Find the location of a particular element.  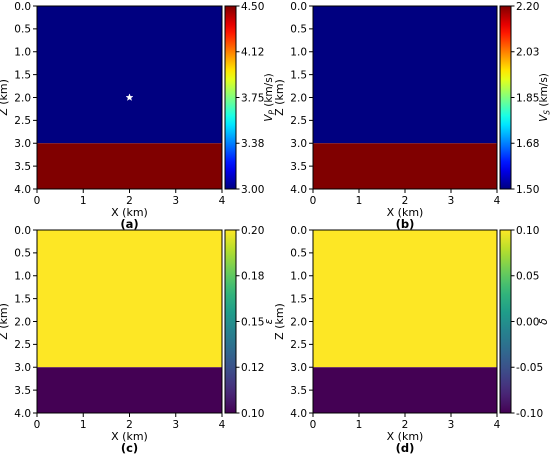

colorbar-tick-label: 4.50 is located at coordinates (252, 7).